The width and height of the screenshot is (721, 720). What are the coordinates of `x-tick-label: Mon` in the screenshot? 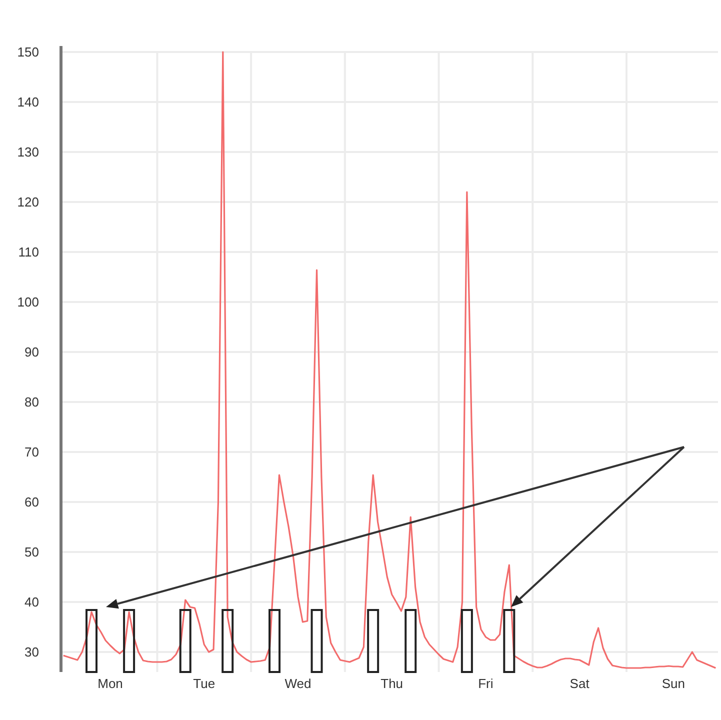 It's located at (110, 683).